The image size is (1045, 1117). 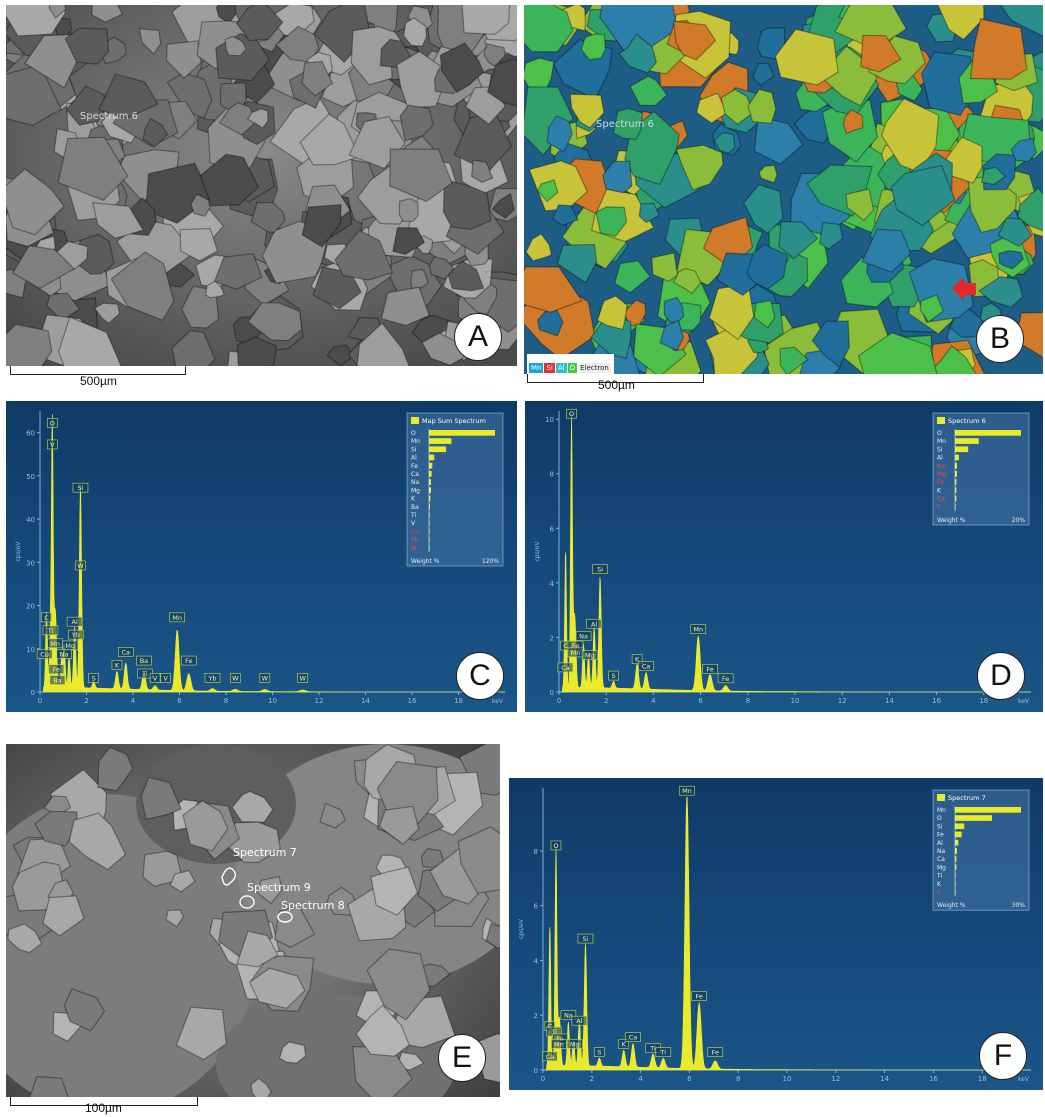 I want to click on x-tick-label: 0, so click(x=559, y=701).